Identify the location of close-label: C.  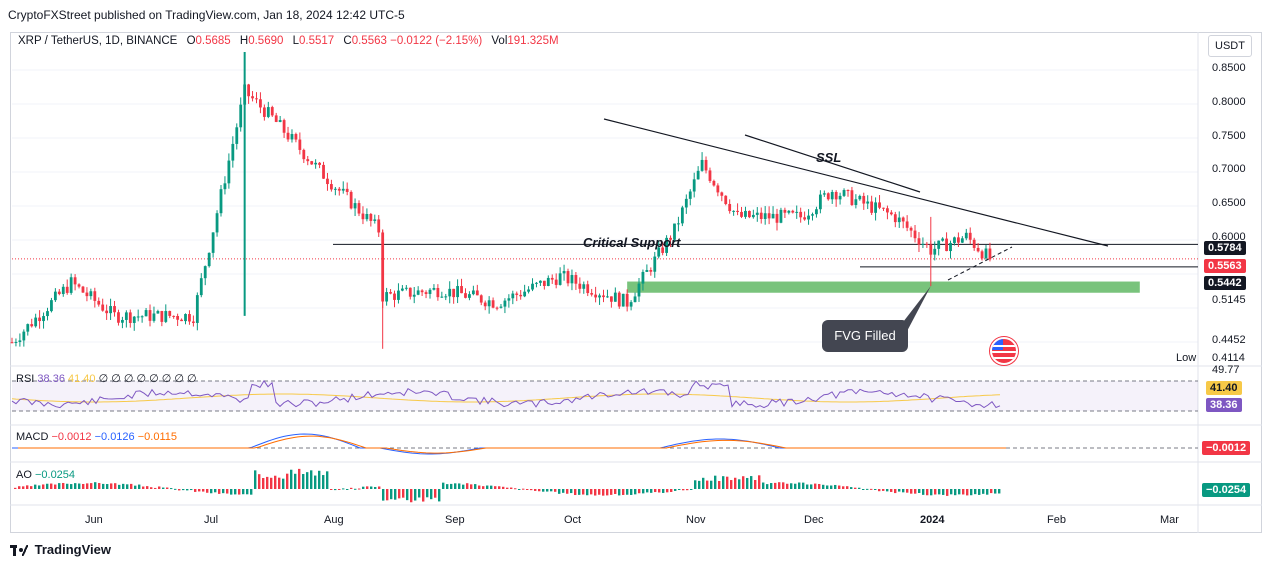
(347, 41).